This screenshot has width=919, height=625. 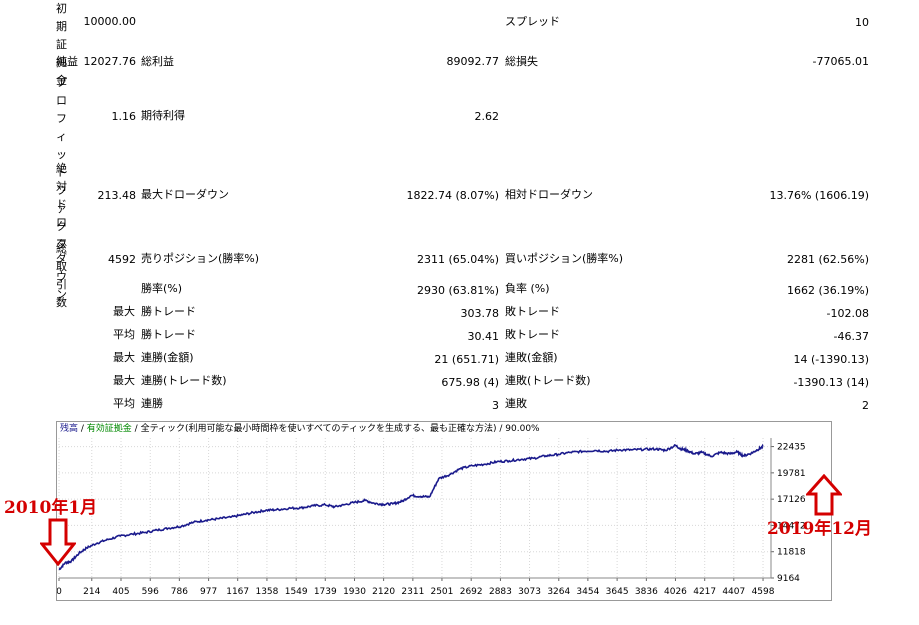 I want to click on short-positions-label: 売りポジション(勝率%), so click(x=200, y=258).